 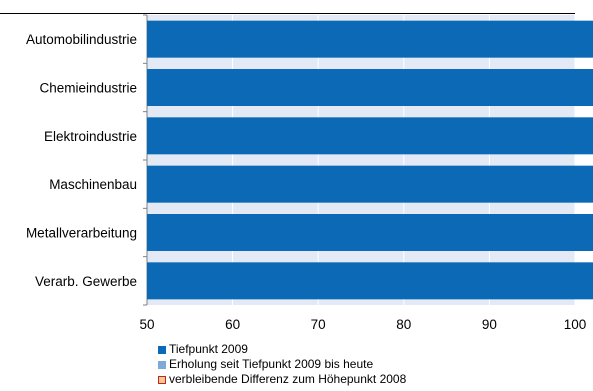 I want to click on legend-item: Erholung seit Tiefpunkt 2009 bis heute, so click(x=282, y=364).